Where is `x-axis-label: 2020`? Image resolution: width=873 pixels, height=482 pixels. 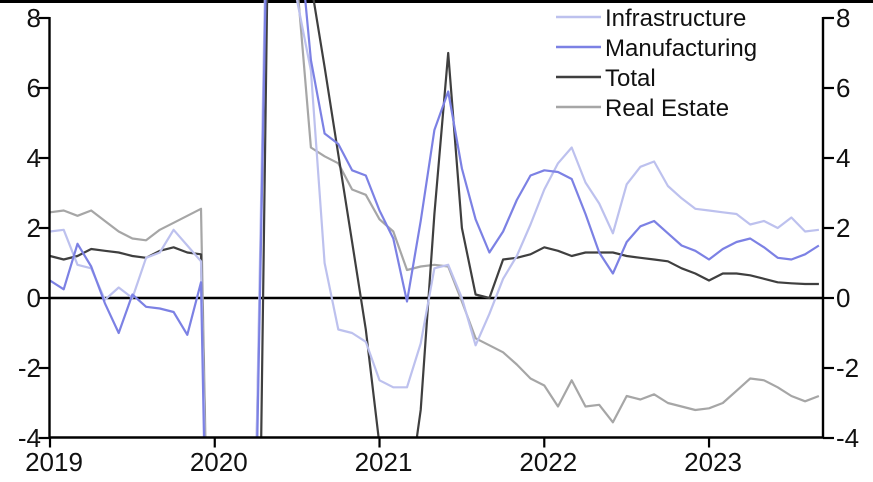 x-axis-label: 2020 is located at coordinates (219, 462).